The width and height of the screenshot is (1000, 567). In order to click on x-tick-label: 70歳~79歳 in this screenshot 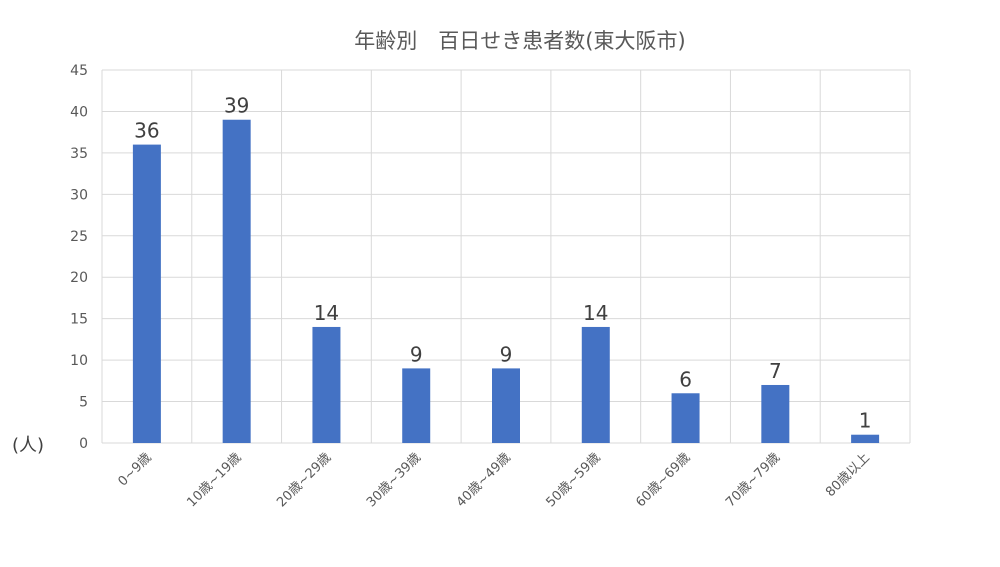, I will do `click(753, 480)`.